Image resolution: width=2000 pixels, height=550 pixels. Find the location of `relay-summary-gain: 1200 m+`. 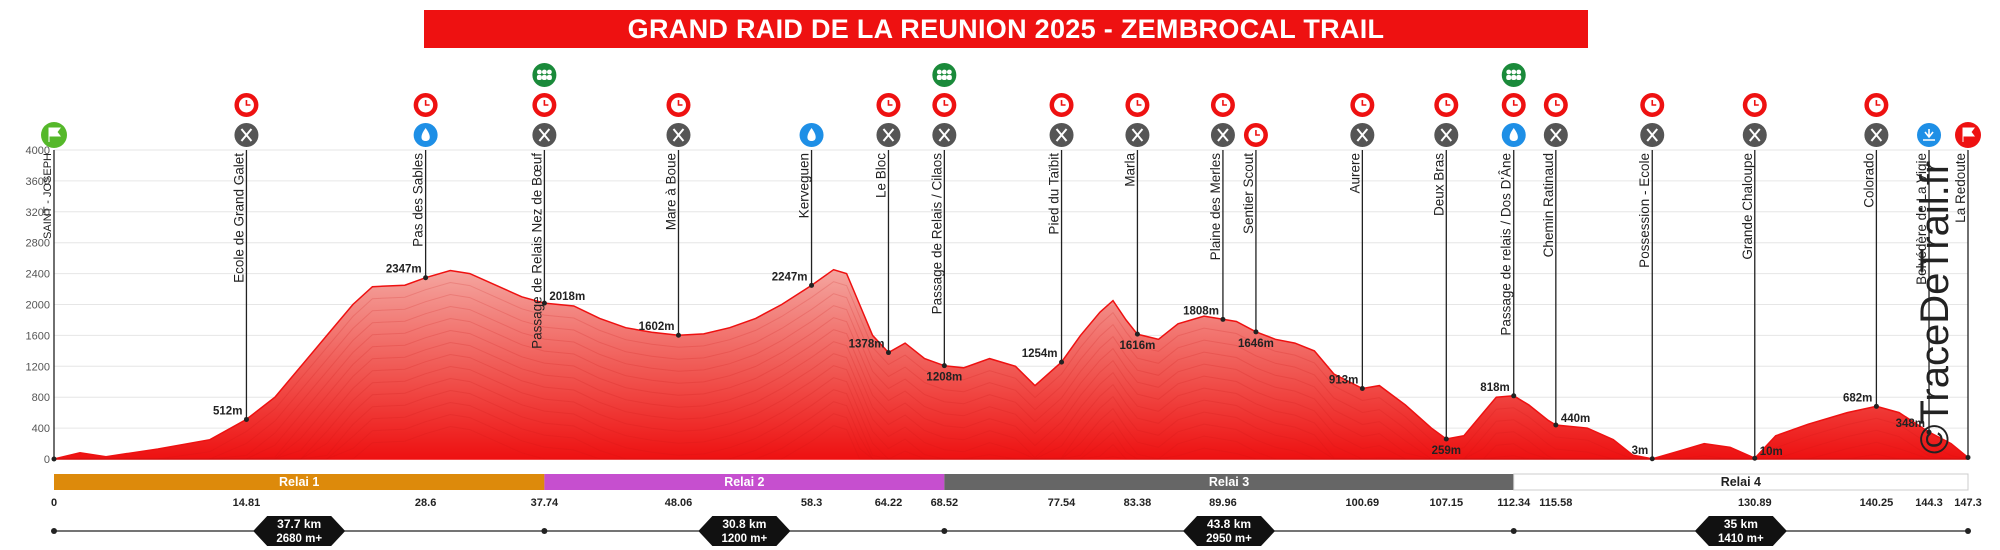

relay-summary-gain: 1200 m+ is located at coordinates (744, 539).